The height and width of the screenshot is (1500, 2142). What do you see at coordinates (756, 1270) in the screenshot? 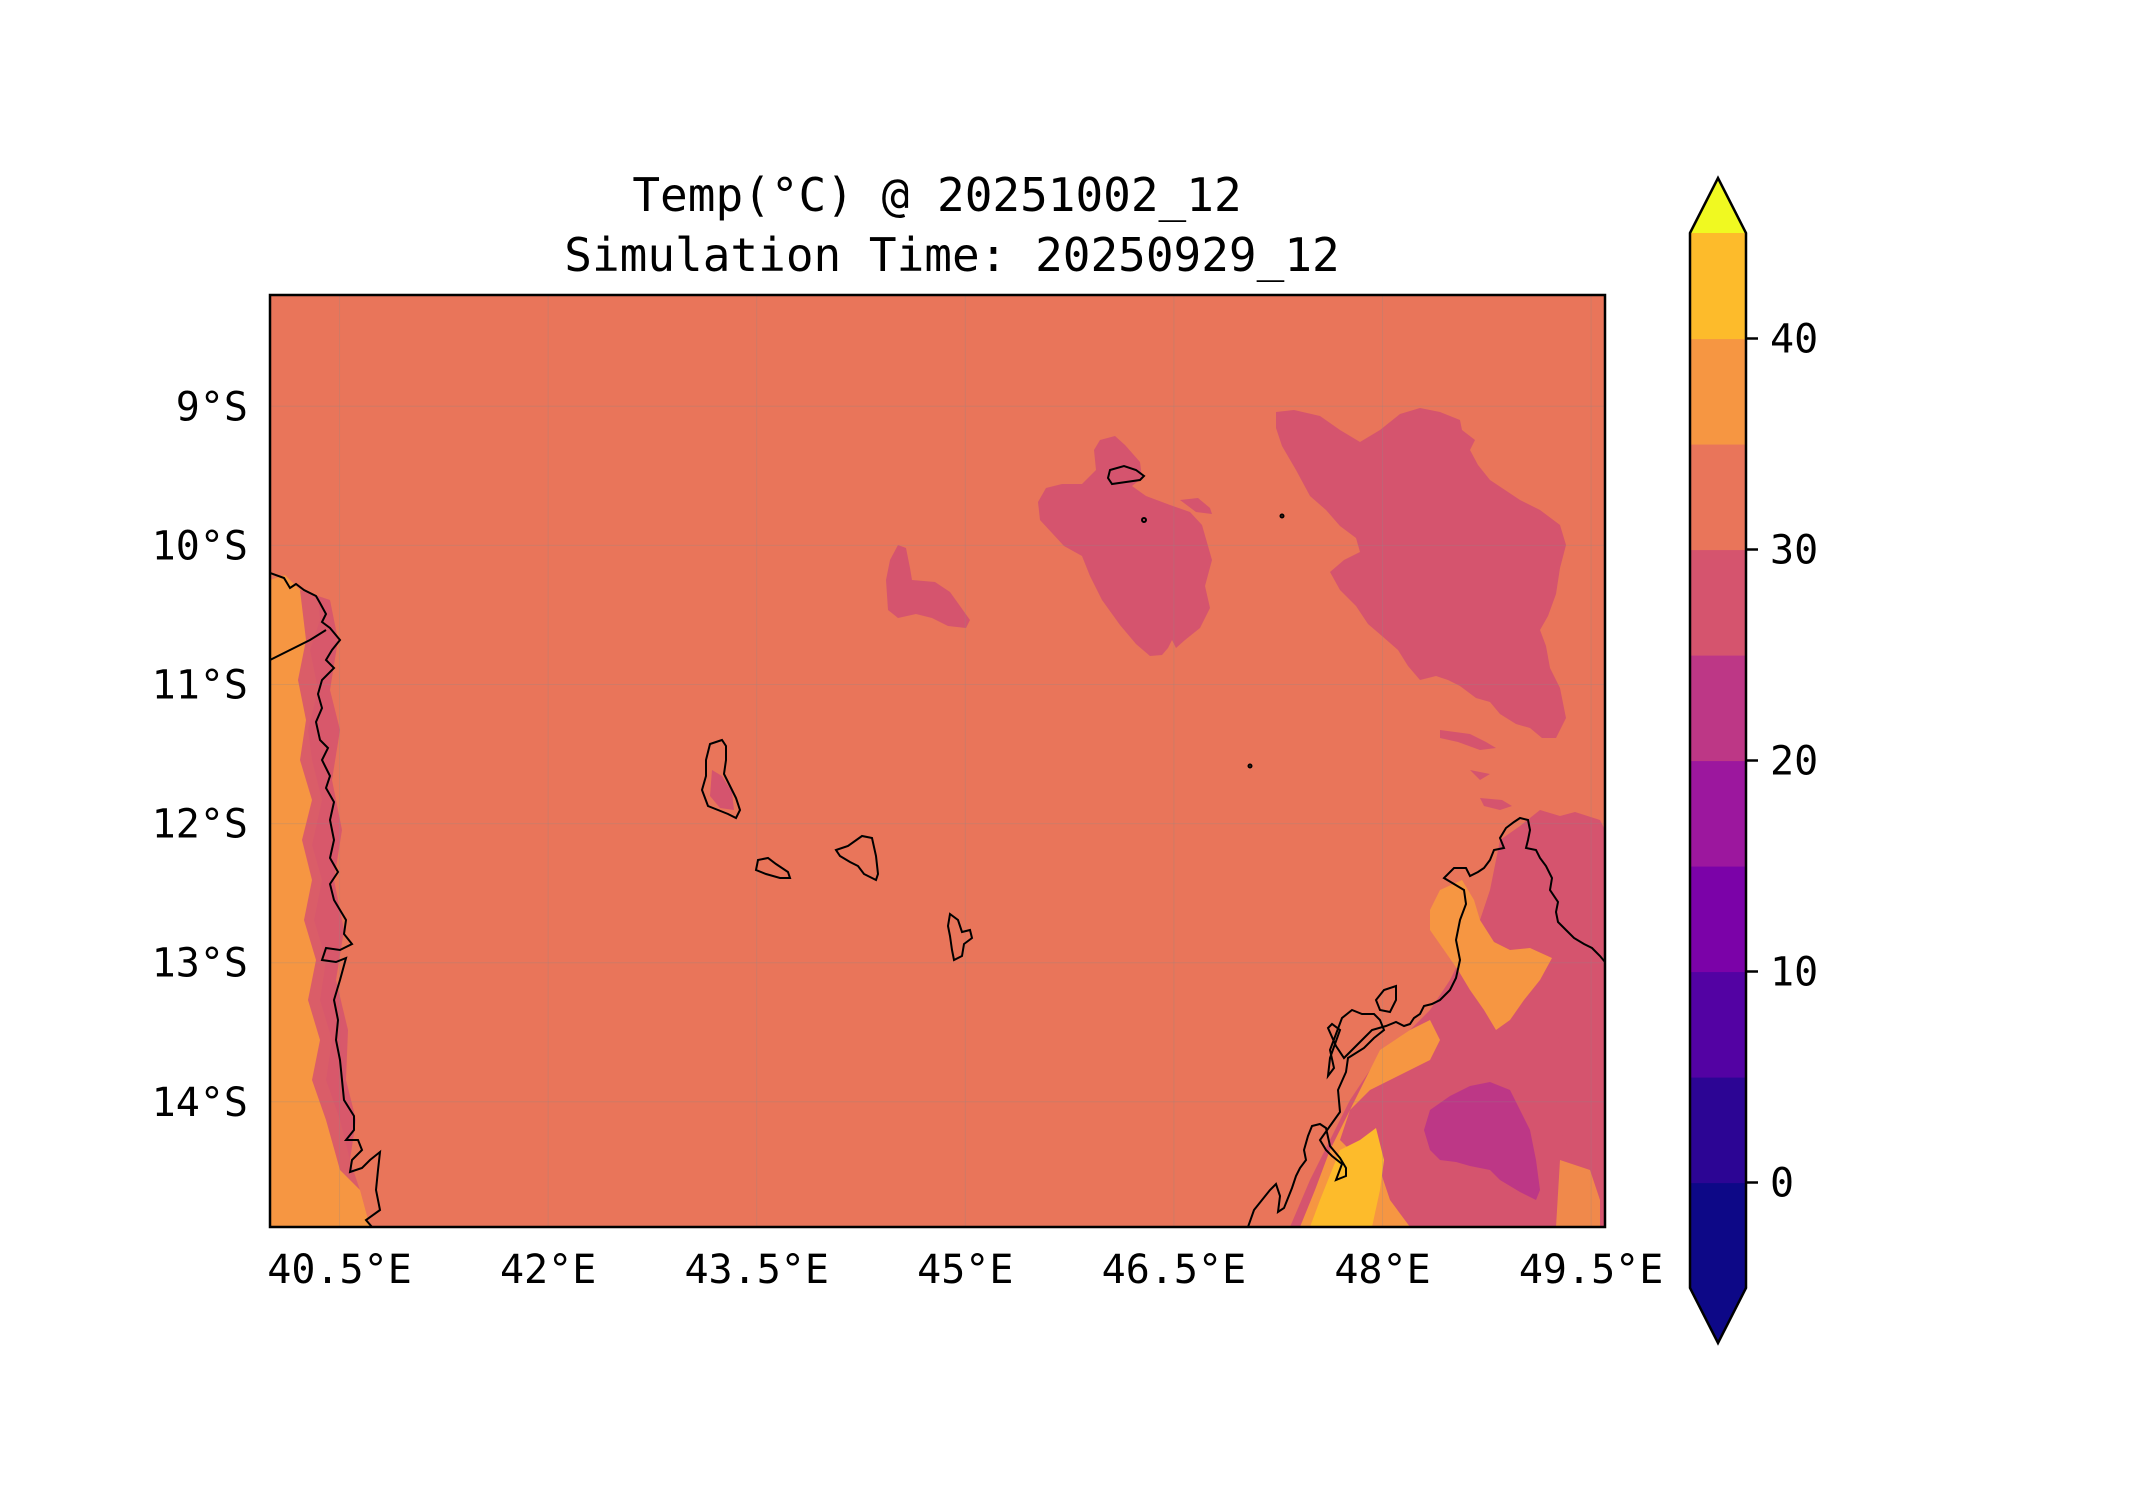
I see `x-tick-label: 43.5°E` at bounding box center [756, 1270].